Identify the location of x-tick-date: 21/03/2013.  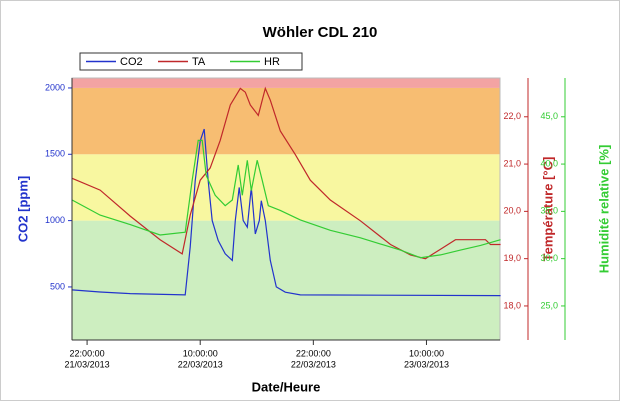
(87, 364).